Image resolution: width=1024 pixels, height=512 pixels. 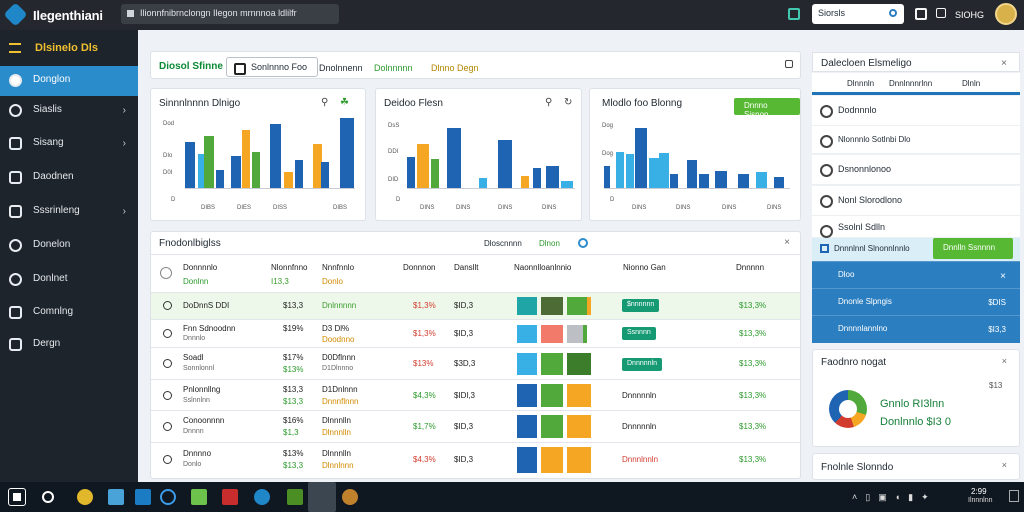 What do you see at coordinates (419, 267) in the screenshot?
I see `column-header: Donnnon` at bounding box center [419, 267].